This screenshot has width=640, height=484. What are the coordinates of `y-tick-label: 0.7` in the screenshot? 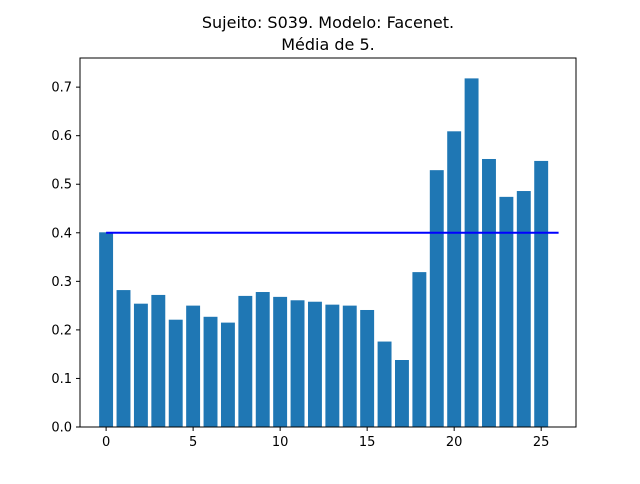 It's located at (61, 88).